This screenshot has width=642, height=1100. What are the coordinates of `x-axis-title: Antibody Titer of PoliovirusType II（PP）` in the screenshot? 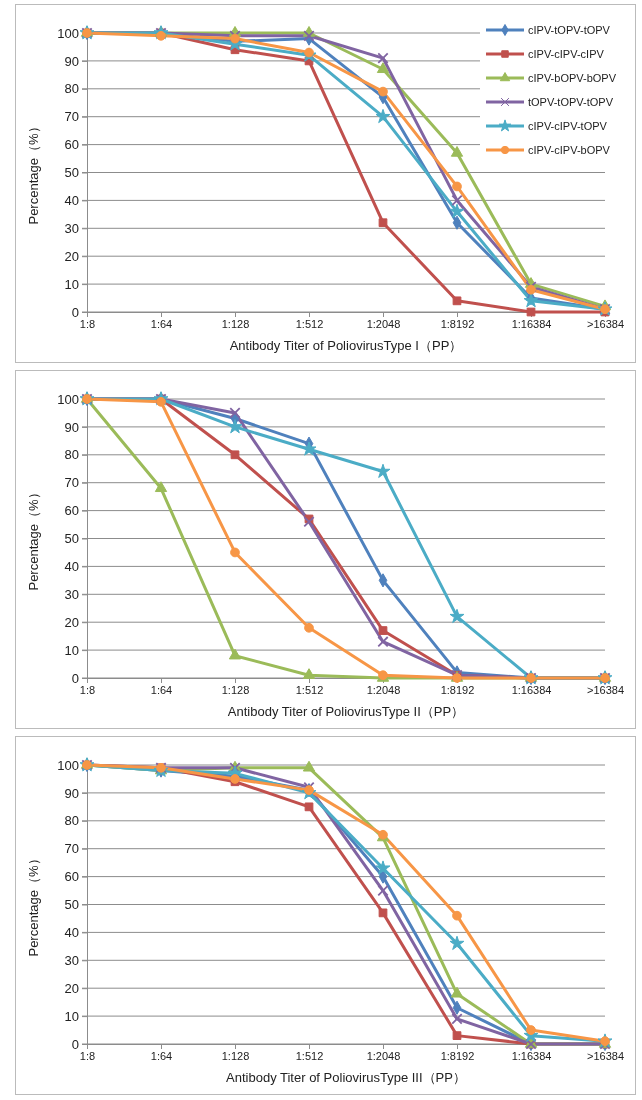 It's located at (346, 711).